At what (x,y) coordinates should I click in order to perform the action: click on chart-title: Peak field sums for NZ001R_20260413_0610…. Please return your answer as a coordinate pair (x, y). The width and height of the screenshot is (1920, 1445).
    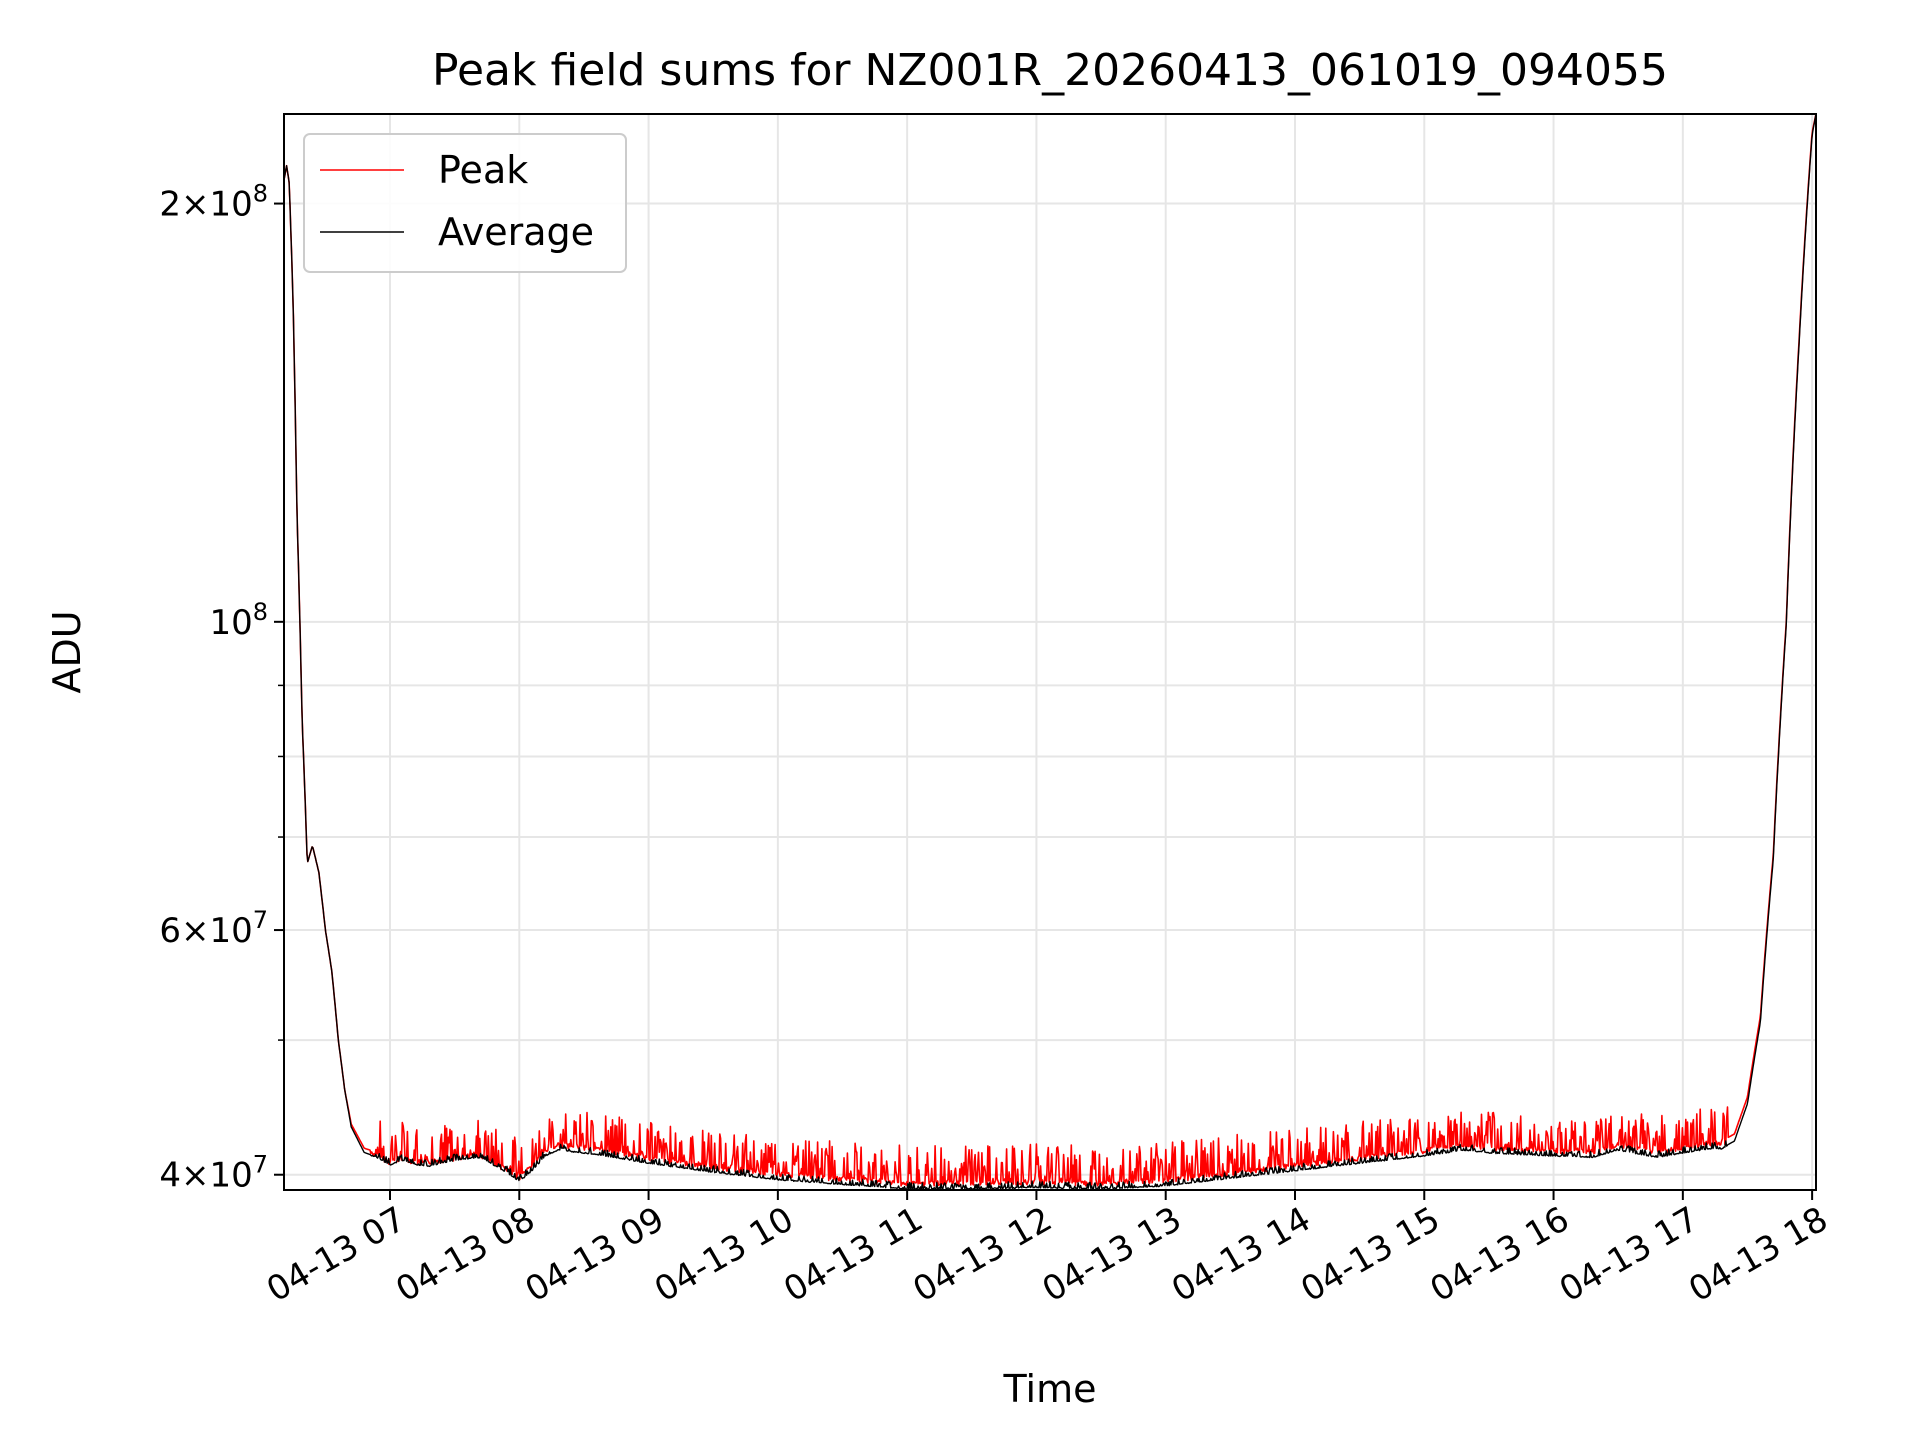
    Looking at the image, I should click on (1050, 70).